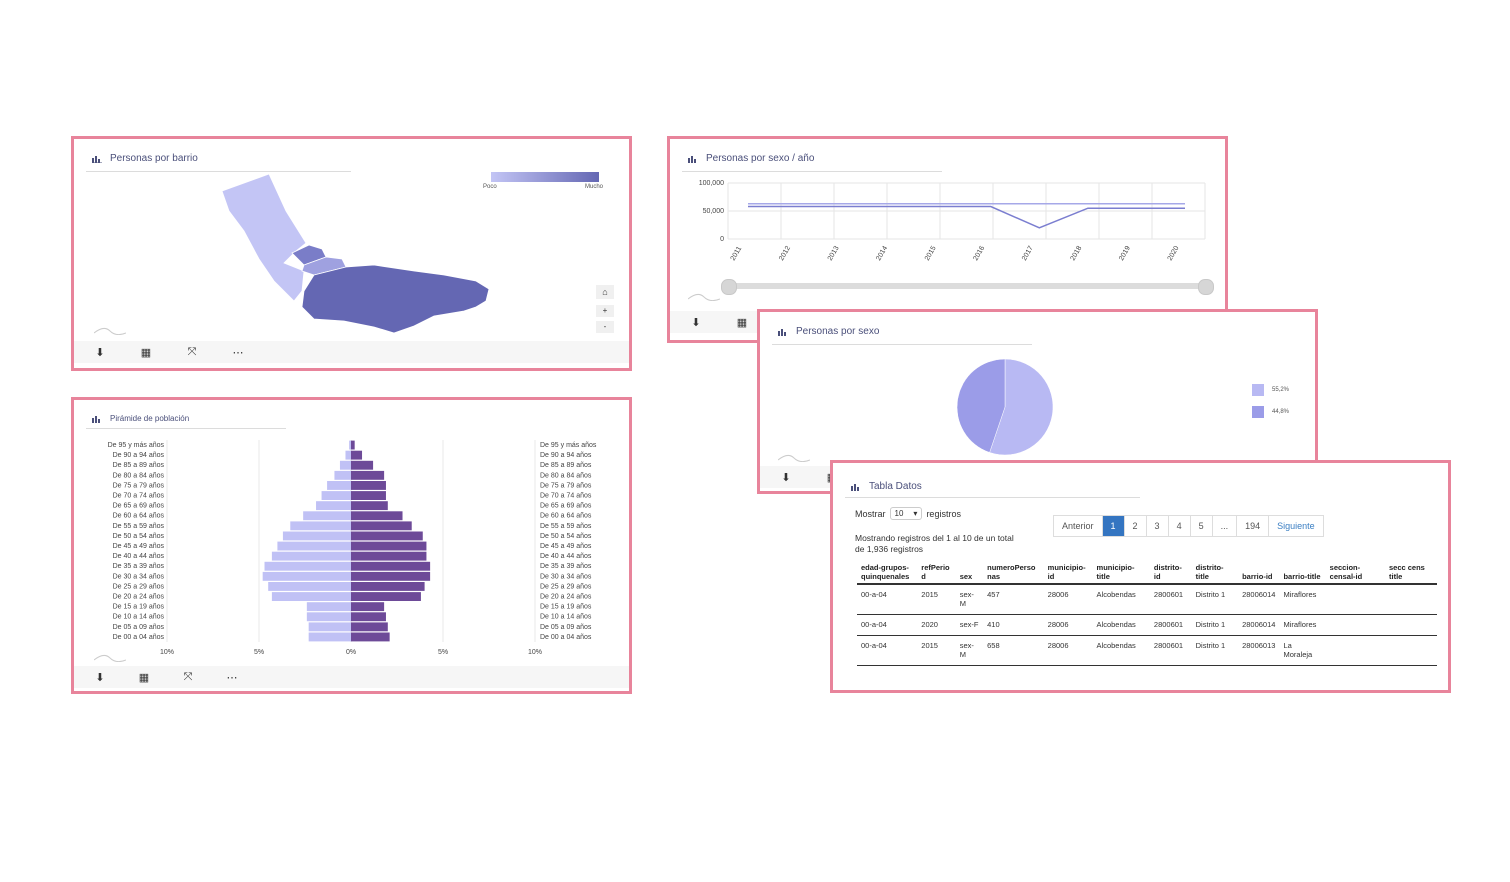  What do you see at coordinates (936, 573) in the screenshot?
I see `table-column-header: refPeriod` at bounding box center [936, 573].